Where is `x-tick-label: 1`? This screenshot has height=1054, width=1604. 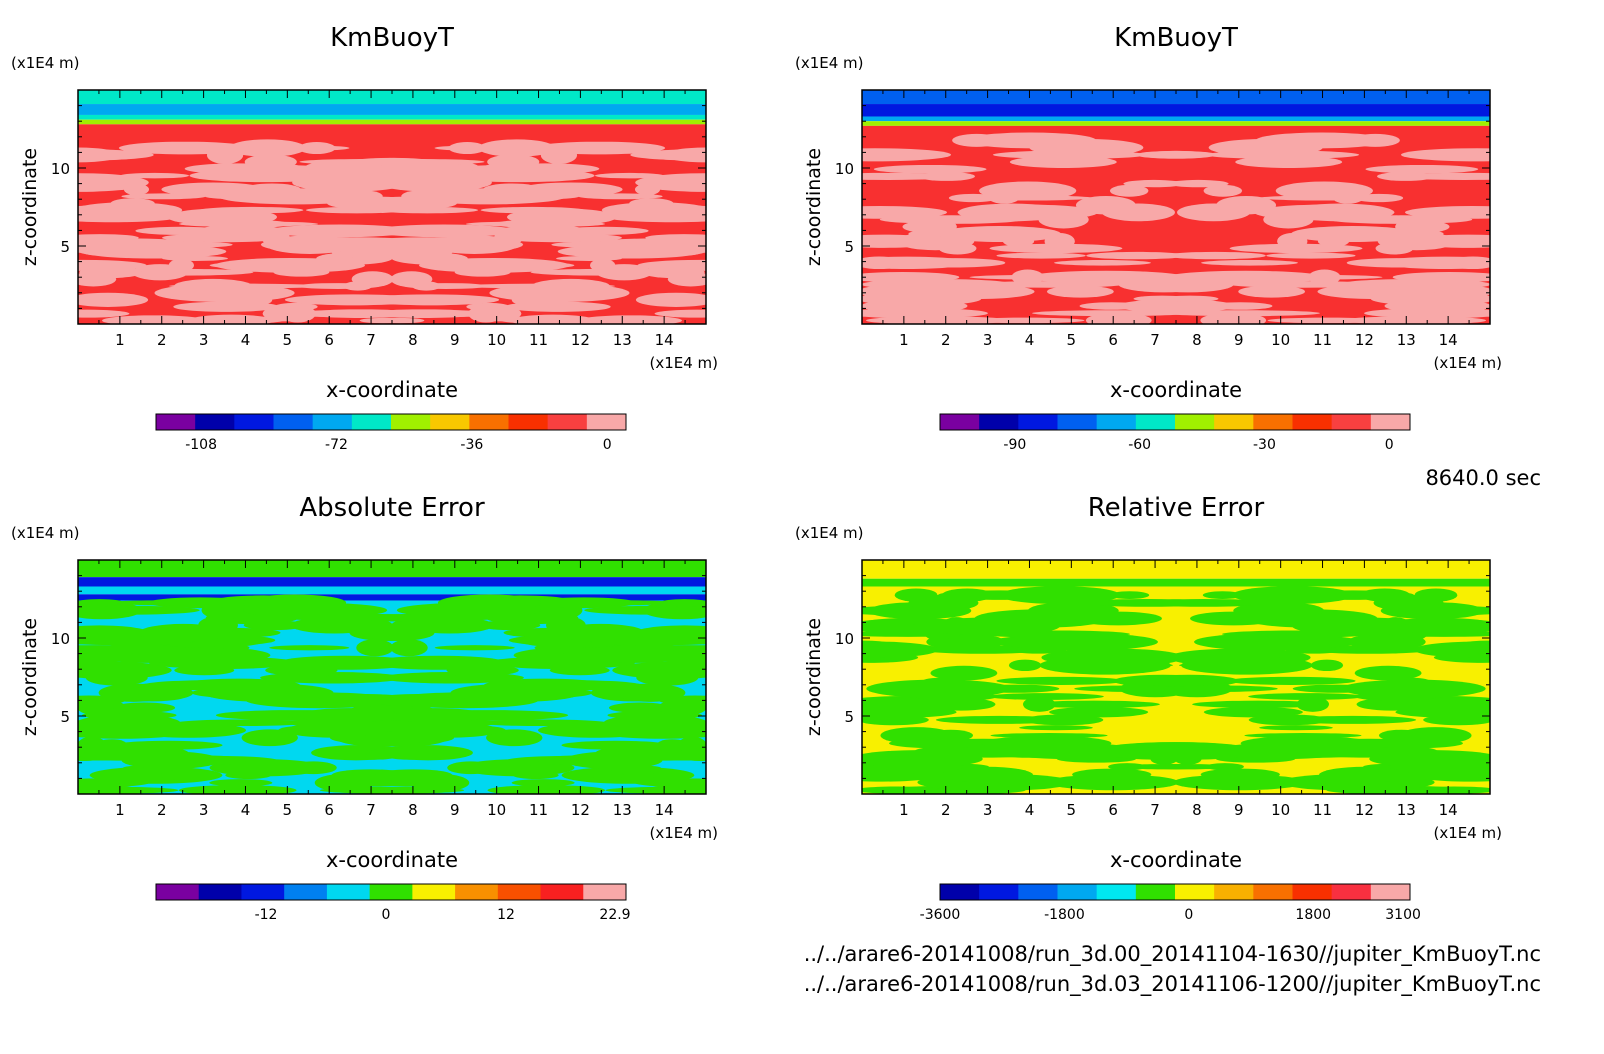 x-tick-label: 1 is located at coordinates (120, 810).